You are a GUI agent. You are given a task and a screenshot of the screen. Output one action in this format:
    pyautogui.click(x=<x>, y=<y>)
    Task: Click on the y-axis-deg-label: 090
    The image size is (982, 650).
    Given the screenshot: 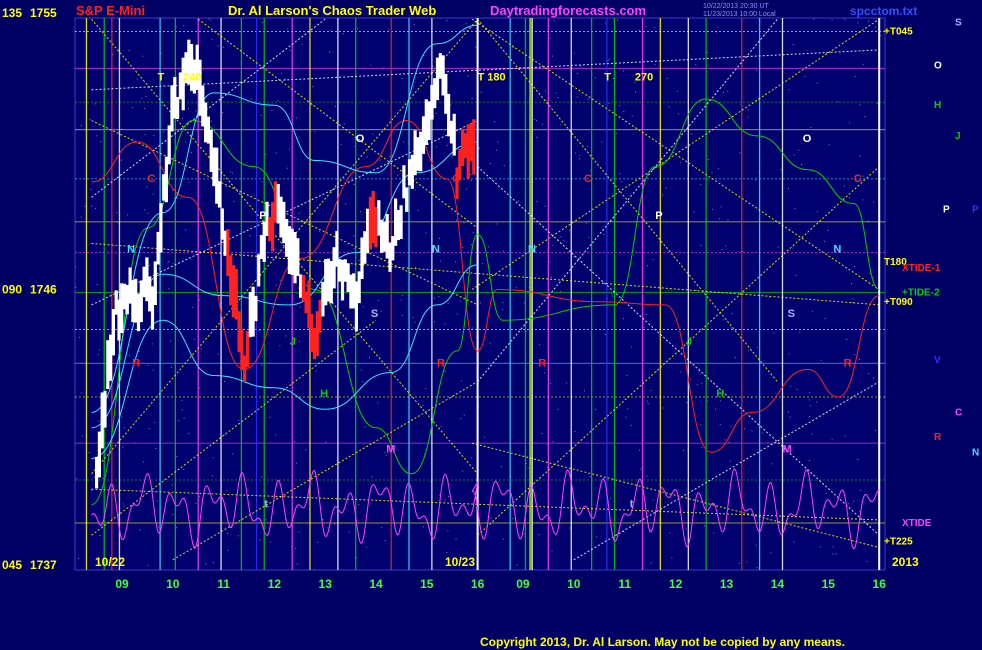 What is the action you would take?
    pyautogui.click(x=12, y=290)
    